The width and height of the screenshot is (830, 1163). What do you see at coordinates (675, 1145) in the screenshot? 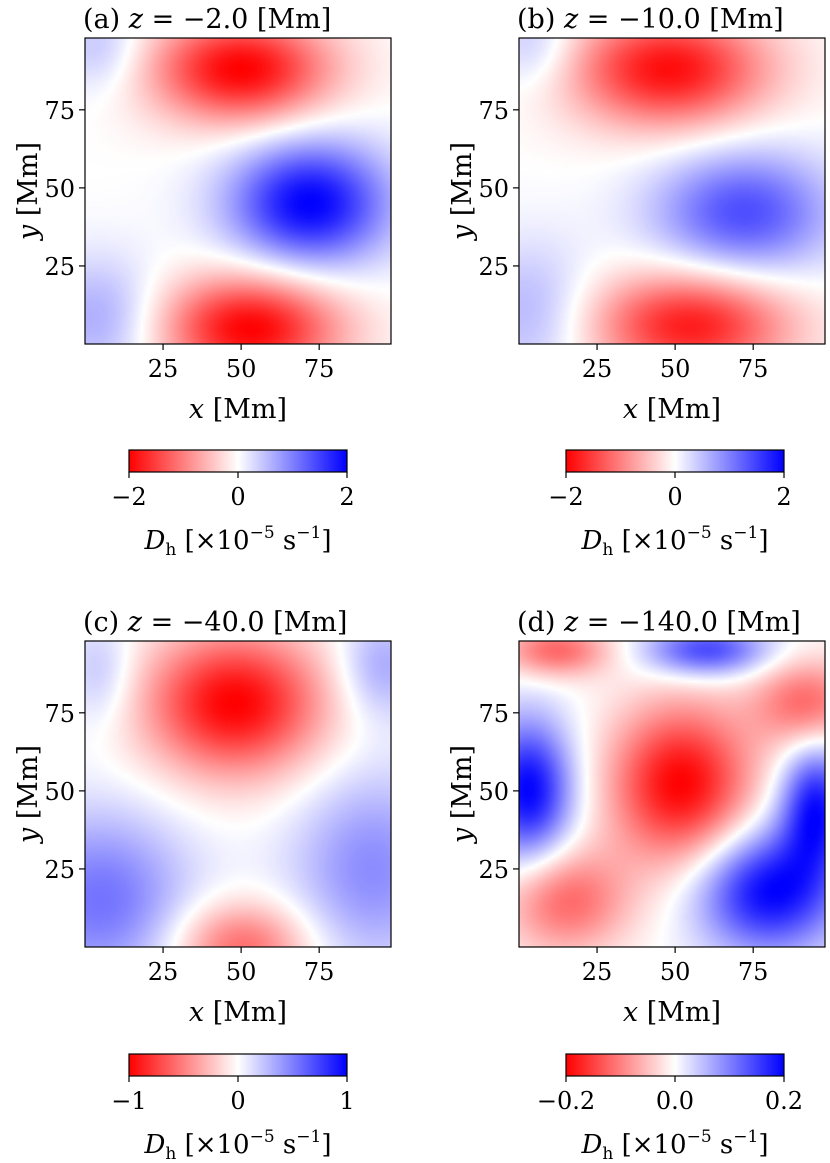
I see `colorbar-label-d: Dh [×10−5 s−1]` at bounding box center [675, 1145].